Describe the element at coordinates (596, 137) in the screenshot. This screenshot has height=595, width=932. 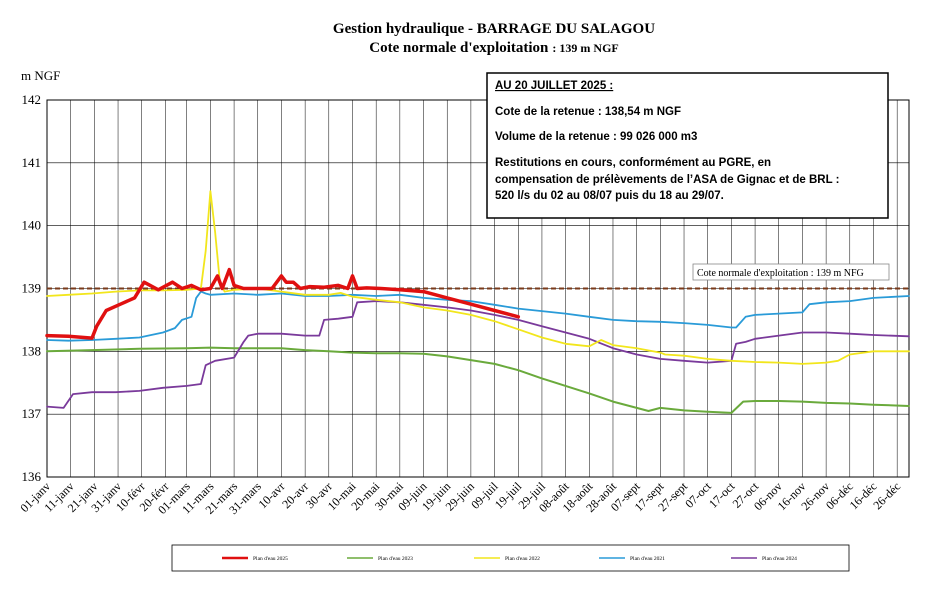
I see `info-line-volume: Volume de la retenue : 99 026 000 m3` at that location.